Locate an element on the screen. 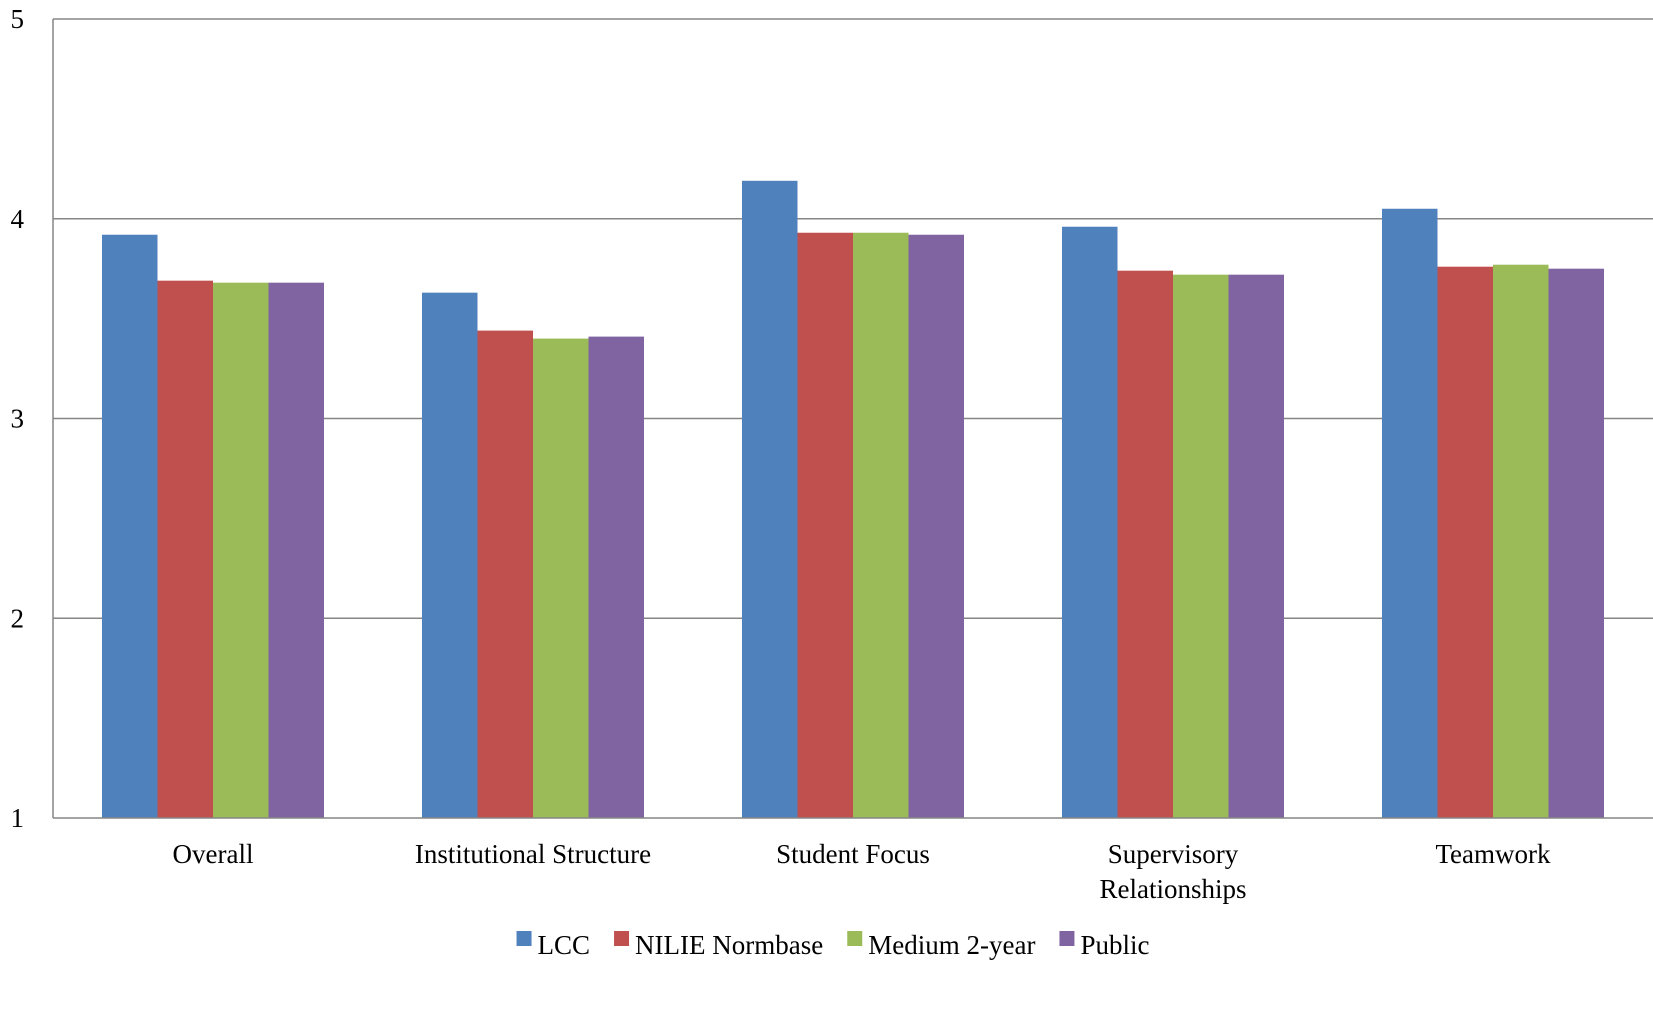  legend-item: NILIE Normbase is located at coordinates (718, 945).